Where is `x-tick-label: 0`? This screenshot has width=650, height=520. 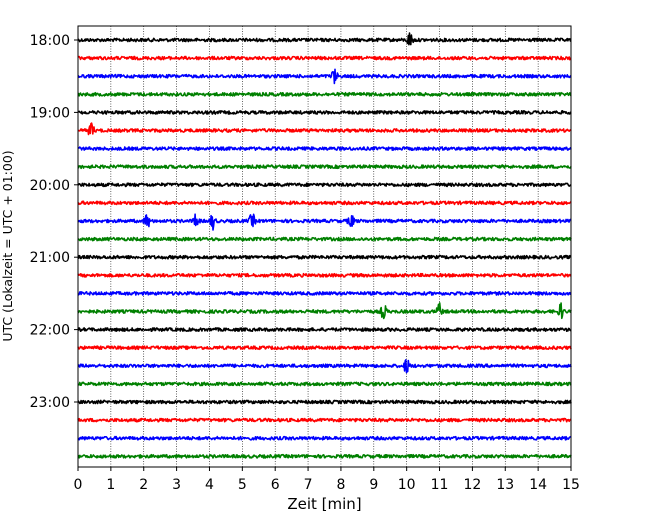
x-tick-label: 0 is located at coordinates (78, 485).